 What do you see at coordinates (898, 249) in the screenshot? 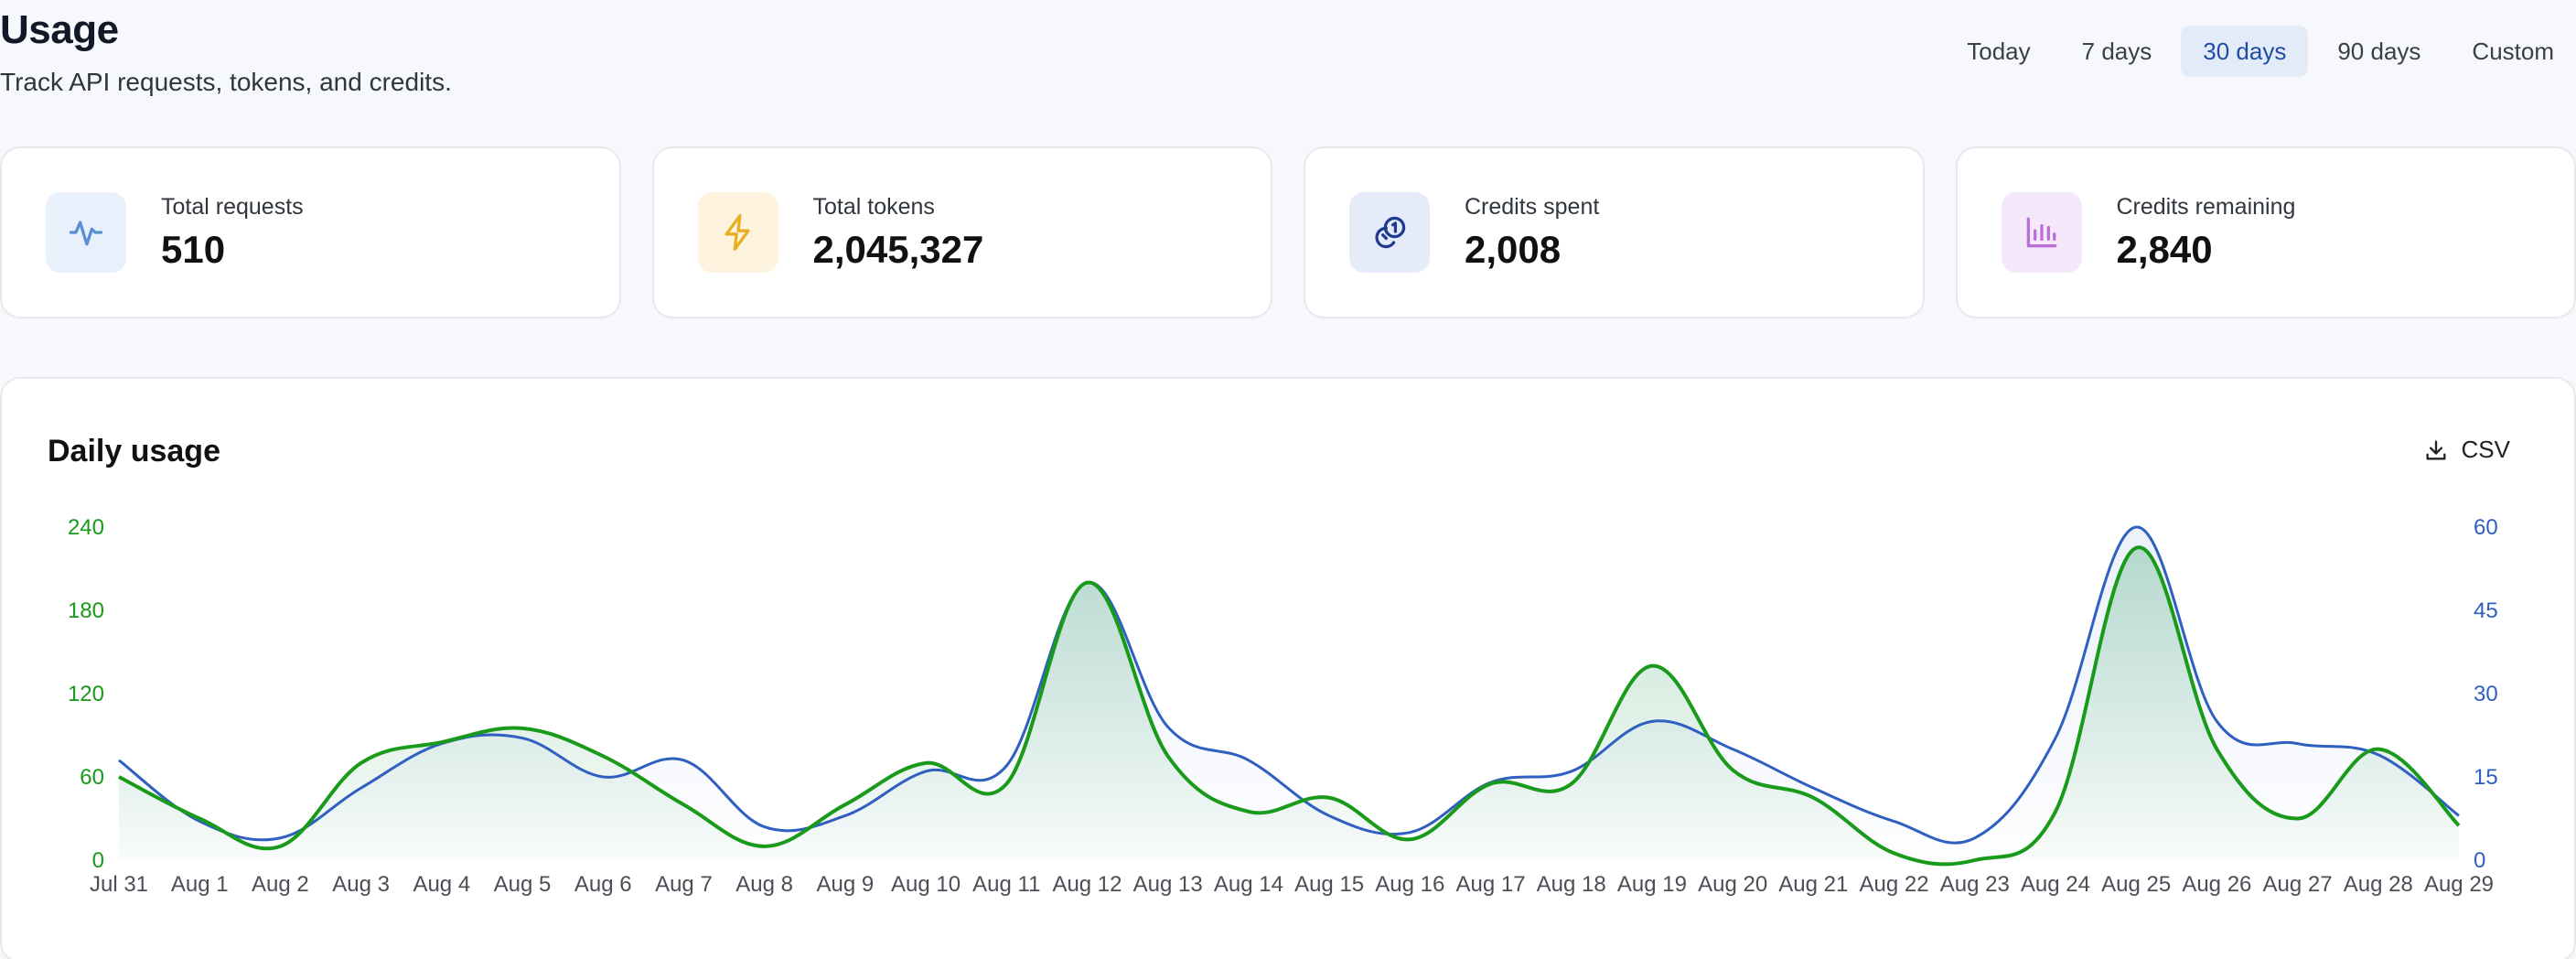
I see `stat-value: 2,045,327` at bounding box center [898, 249].